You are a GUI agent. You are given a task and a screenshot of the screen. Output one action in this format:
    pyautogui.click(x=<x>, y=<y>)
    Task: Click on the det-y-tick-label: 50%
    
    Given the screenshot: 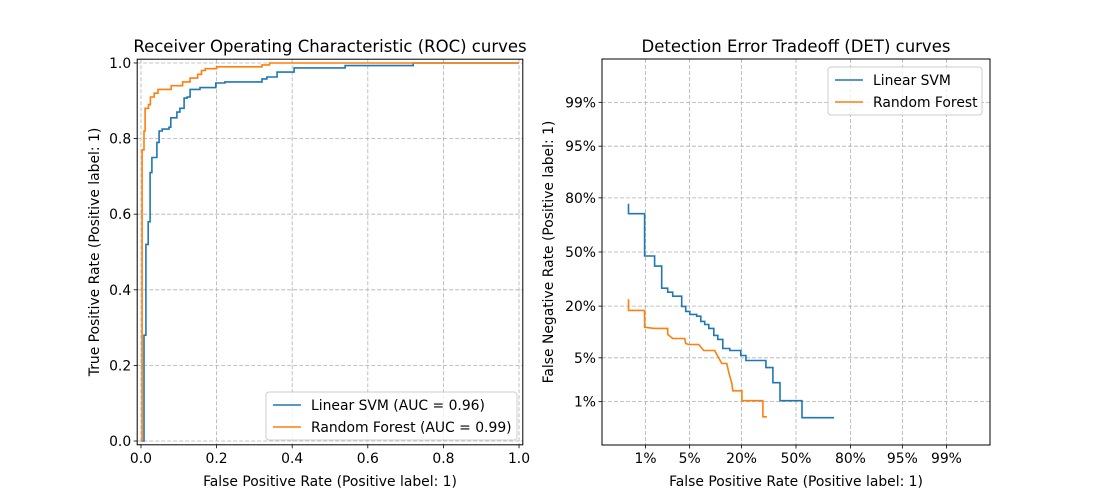 What is the action you would take?
    pyautogui.click(x=580, y=253)
    